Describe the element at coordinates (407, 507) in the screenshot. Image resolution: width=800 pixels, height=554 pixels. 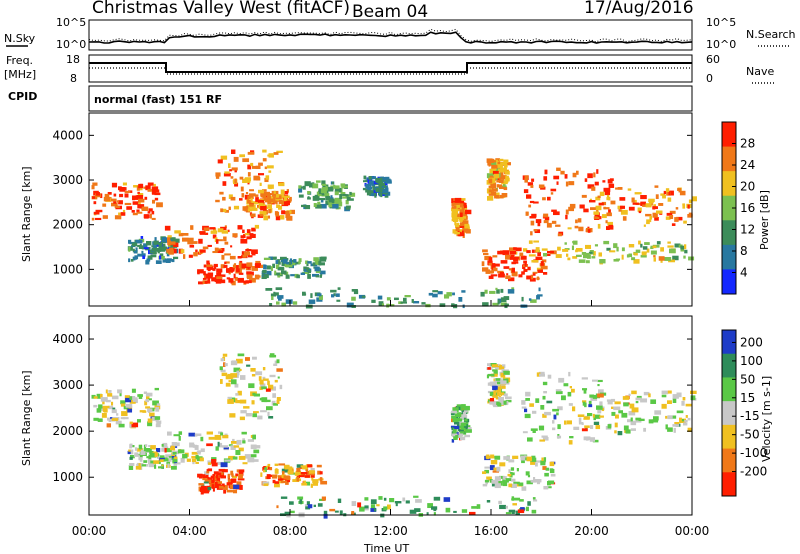
I see `data-blob` at that location.